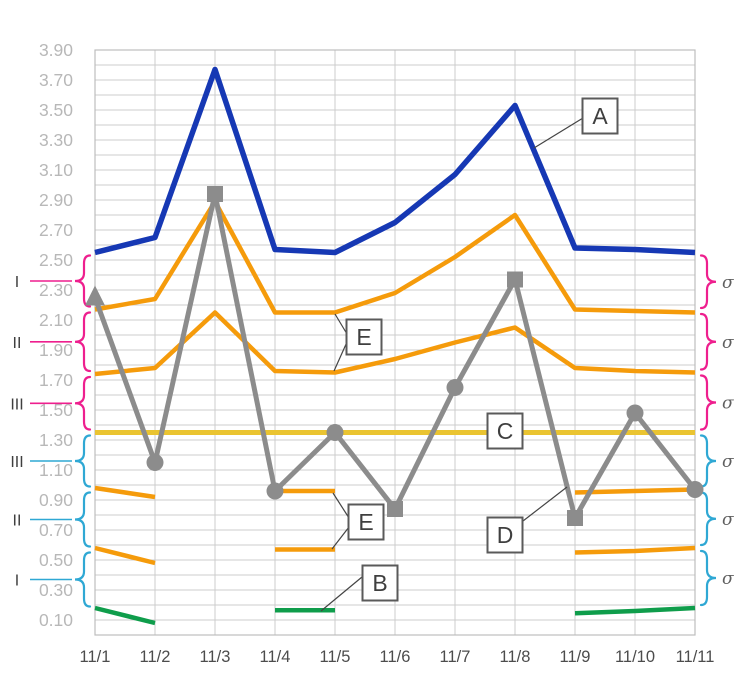 This screenshot has width=740, height=700. I want to click on y-axis-label: 3.10, so click(56, 170).